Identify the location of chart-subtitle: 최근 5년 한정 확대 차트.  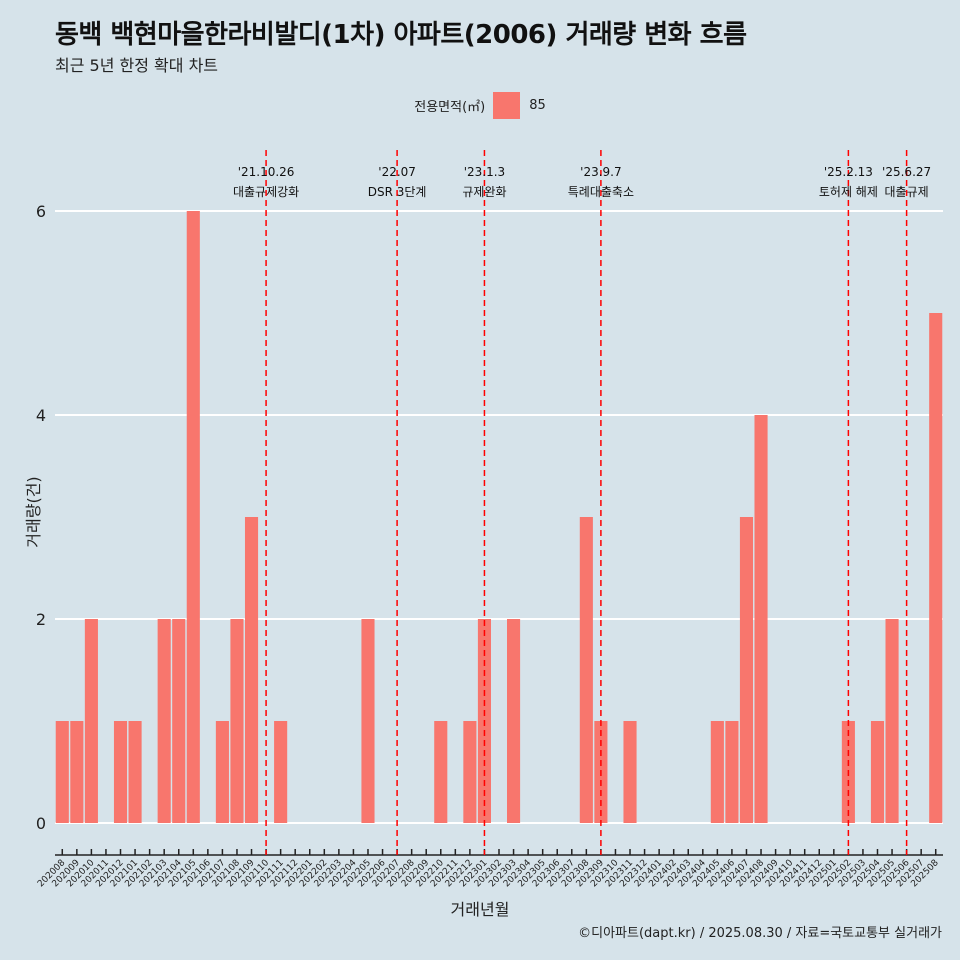
(137, 65).